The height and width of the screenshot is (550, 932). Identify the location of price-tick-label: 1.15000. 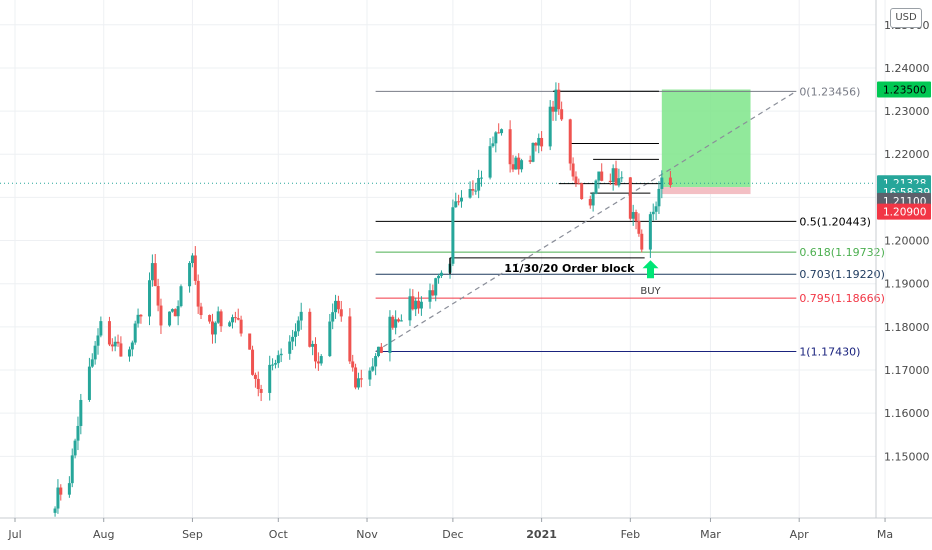
(907, 456).